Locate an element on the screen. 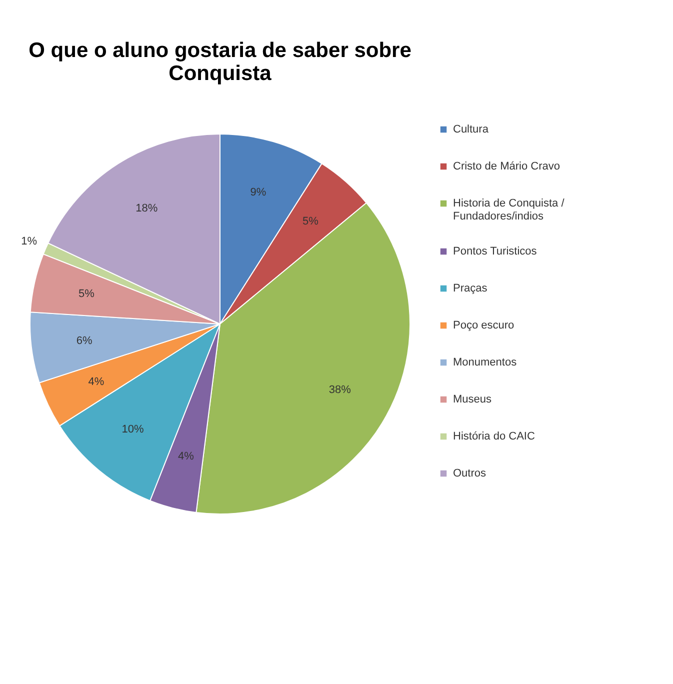 The image size is (673, 684). data-label: 18% is located at coordinates (147, 208).